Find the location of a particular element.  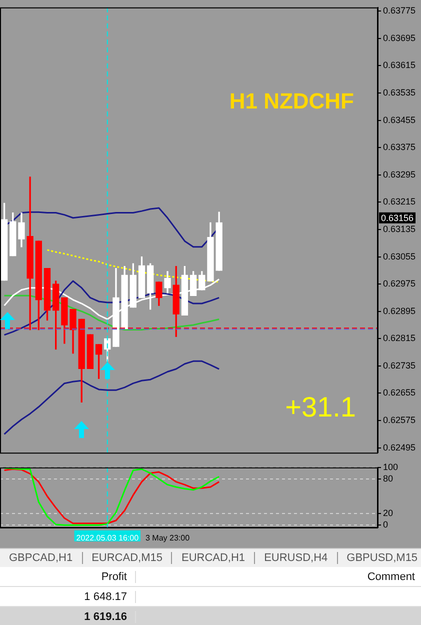

y-tick-label: 0.63535 is located at coordinates (399, 93).